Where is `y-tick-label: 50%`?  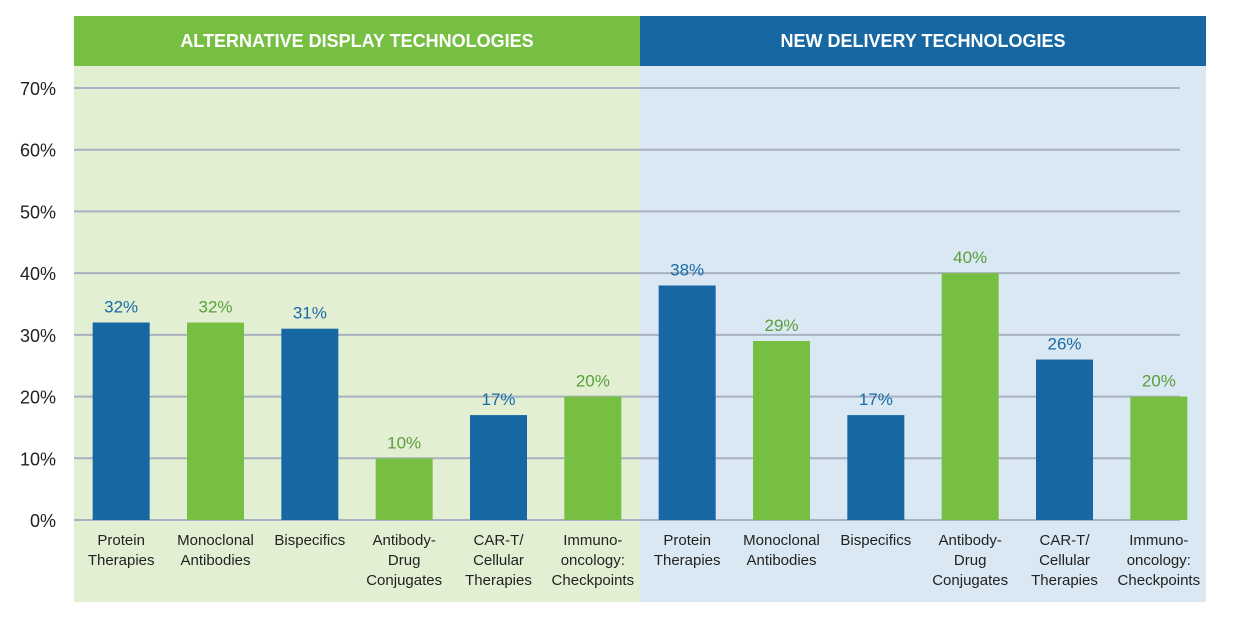
y-tick-label: 50% is located at coordinates (38, 212).